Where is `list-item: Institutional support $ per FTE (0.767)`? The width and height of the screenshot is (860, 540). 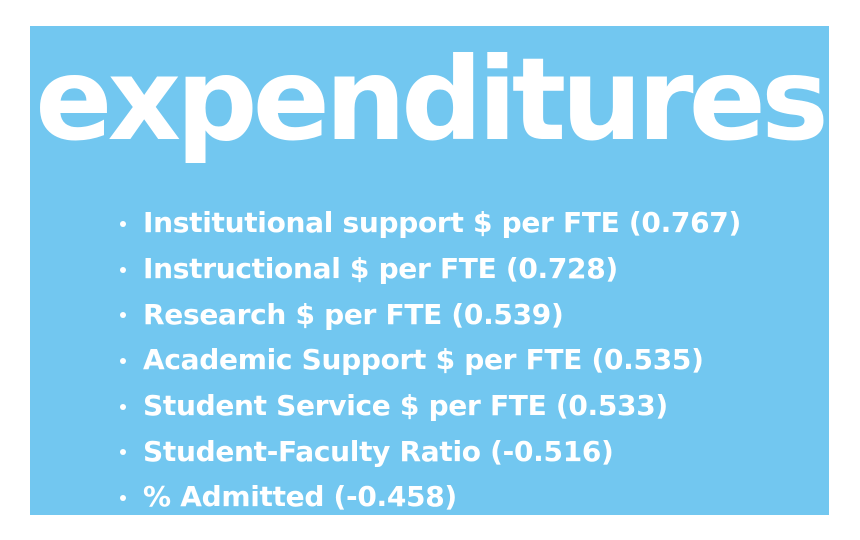 list-item: Institutional support $ per FTE (0.767) is located at coordinates (430, 223).